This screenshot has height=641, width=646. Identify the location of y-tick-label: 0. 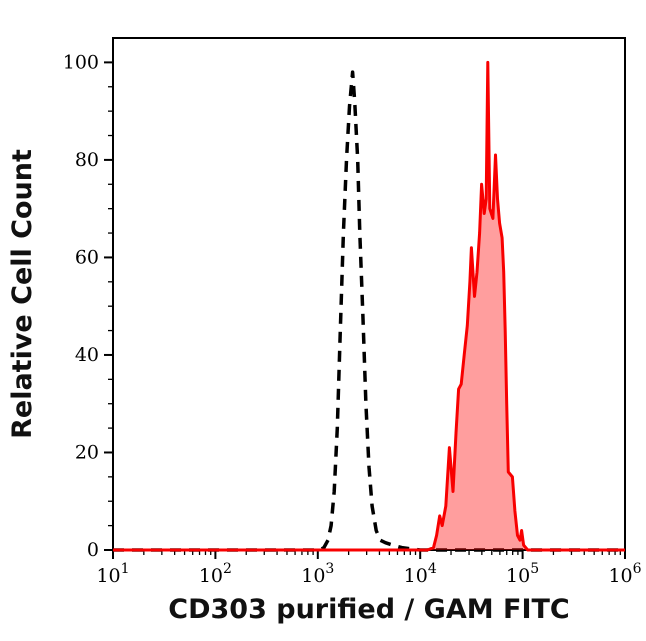
(93, 550).